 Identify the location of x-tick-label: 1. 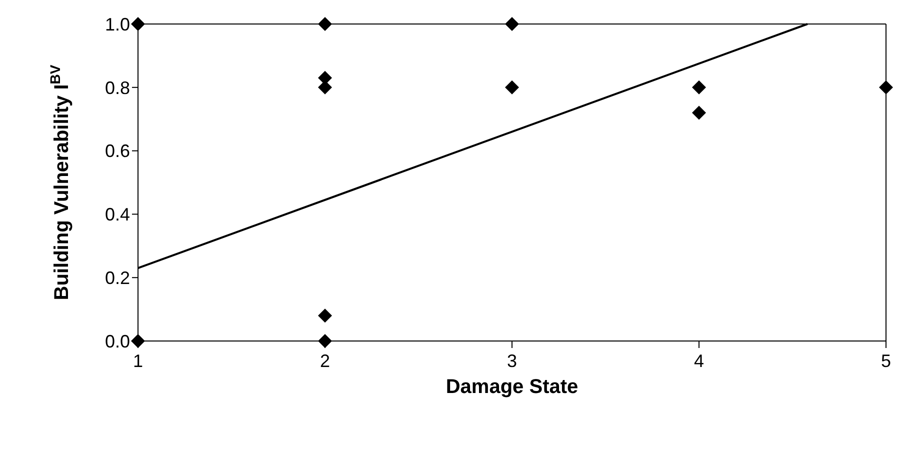
(138, 360).